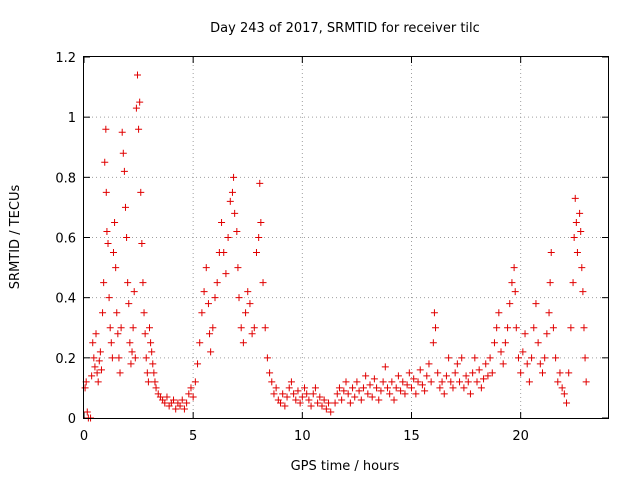 The image size is (640, 480). Describe the element at coordinates (72, 118) in the screenshot. I see `y-tick-label: 1` at that location.